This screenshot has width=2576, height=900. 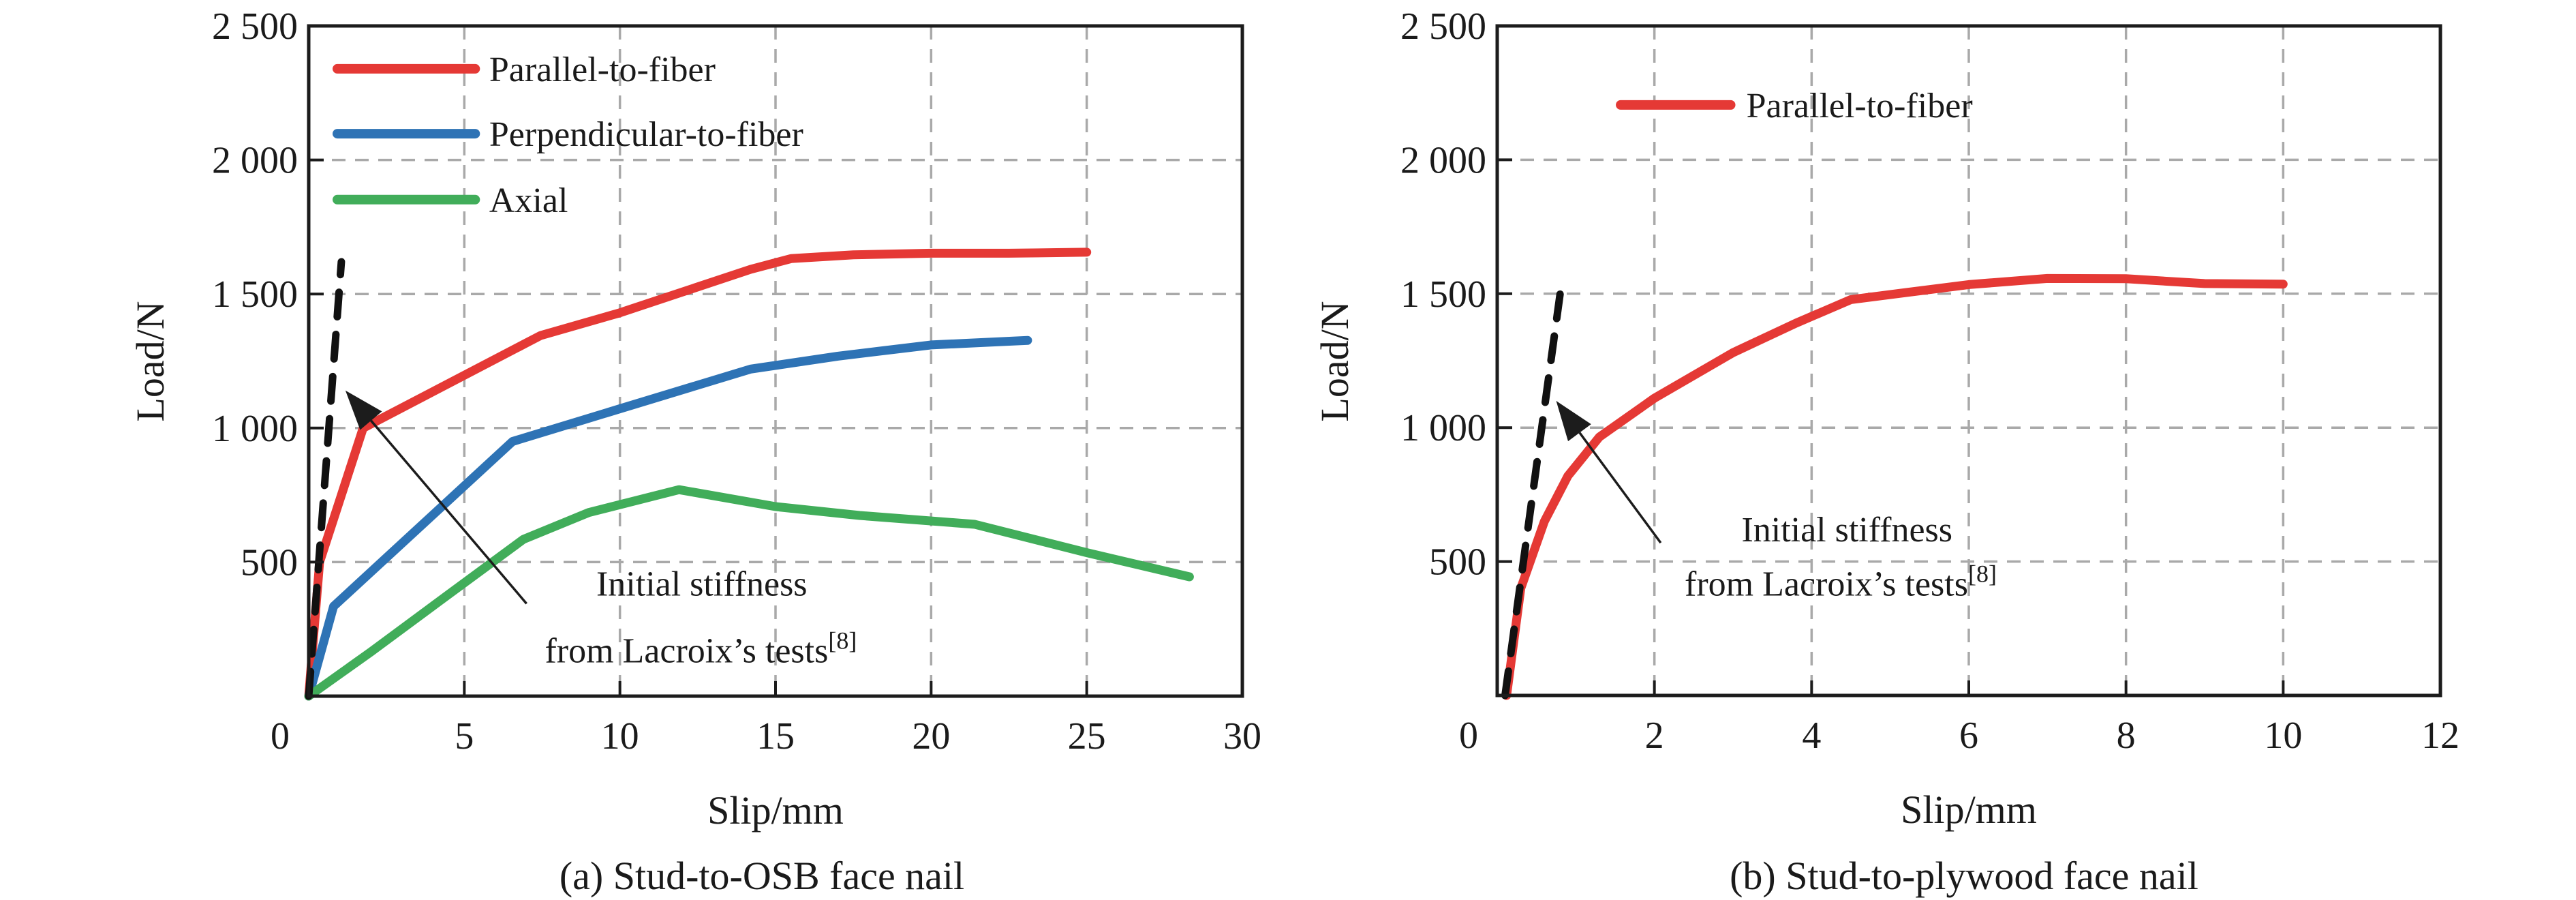 I want to click on x-tick-label-8: 8, so click(x=2126, y=736).